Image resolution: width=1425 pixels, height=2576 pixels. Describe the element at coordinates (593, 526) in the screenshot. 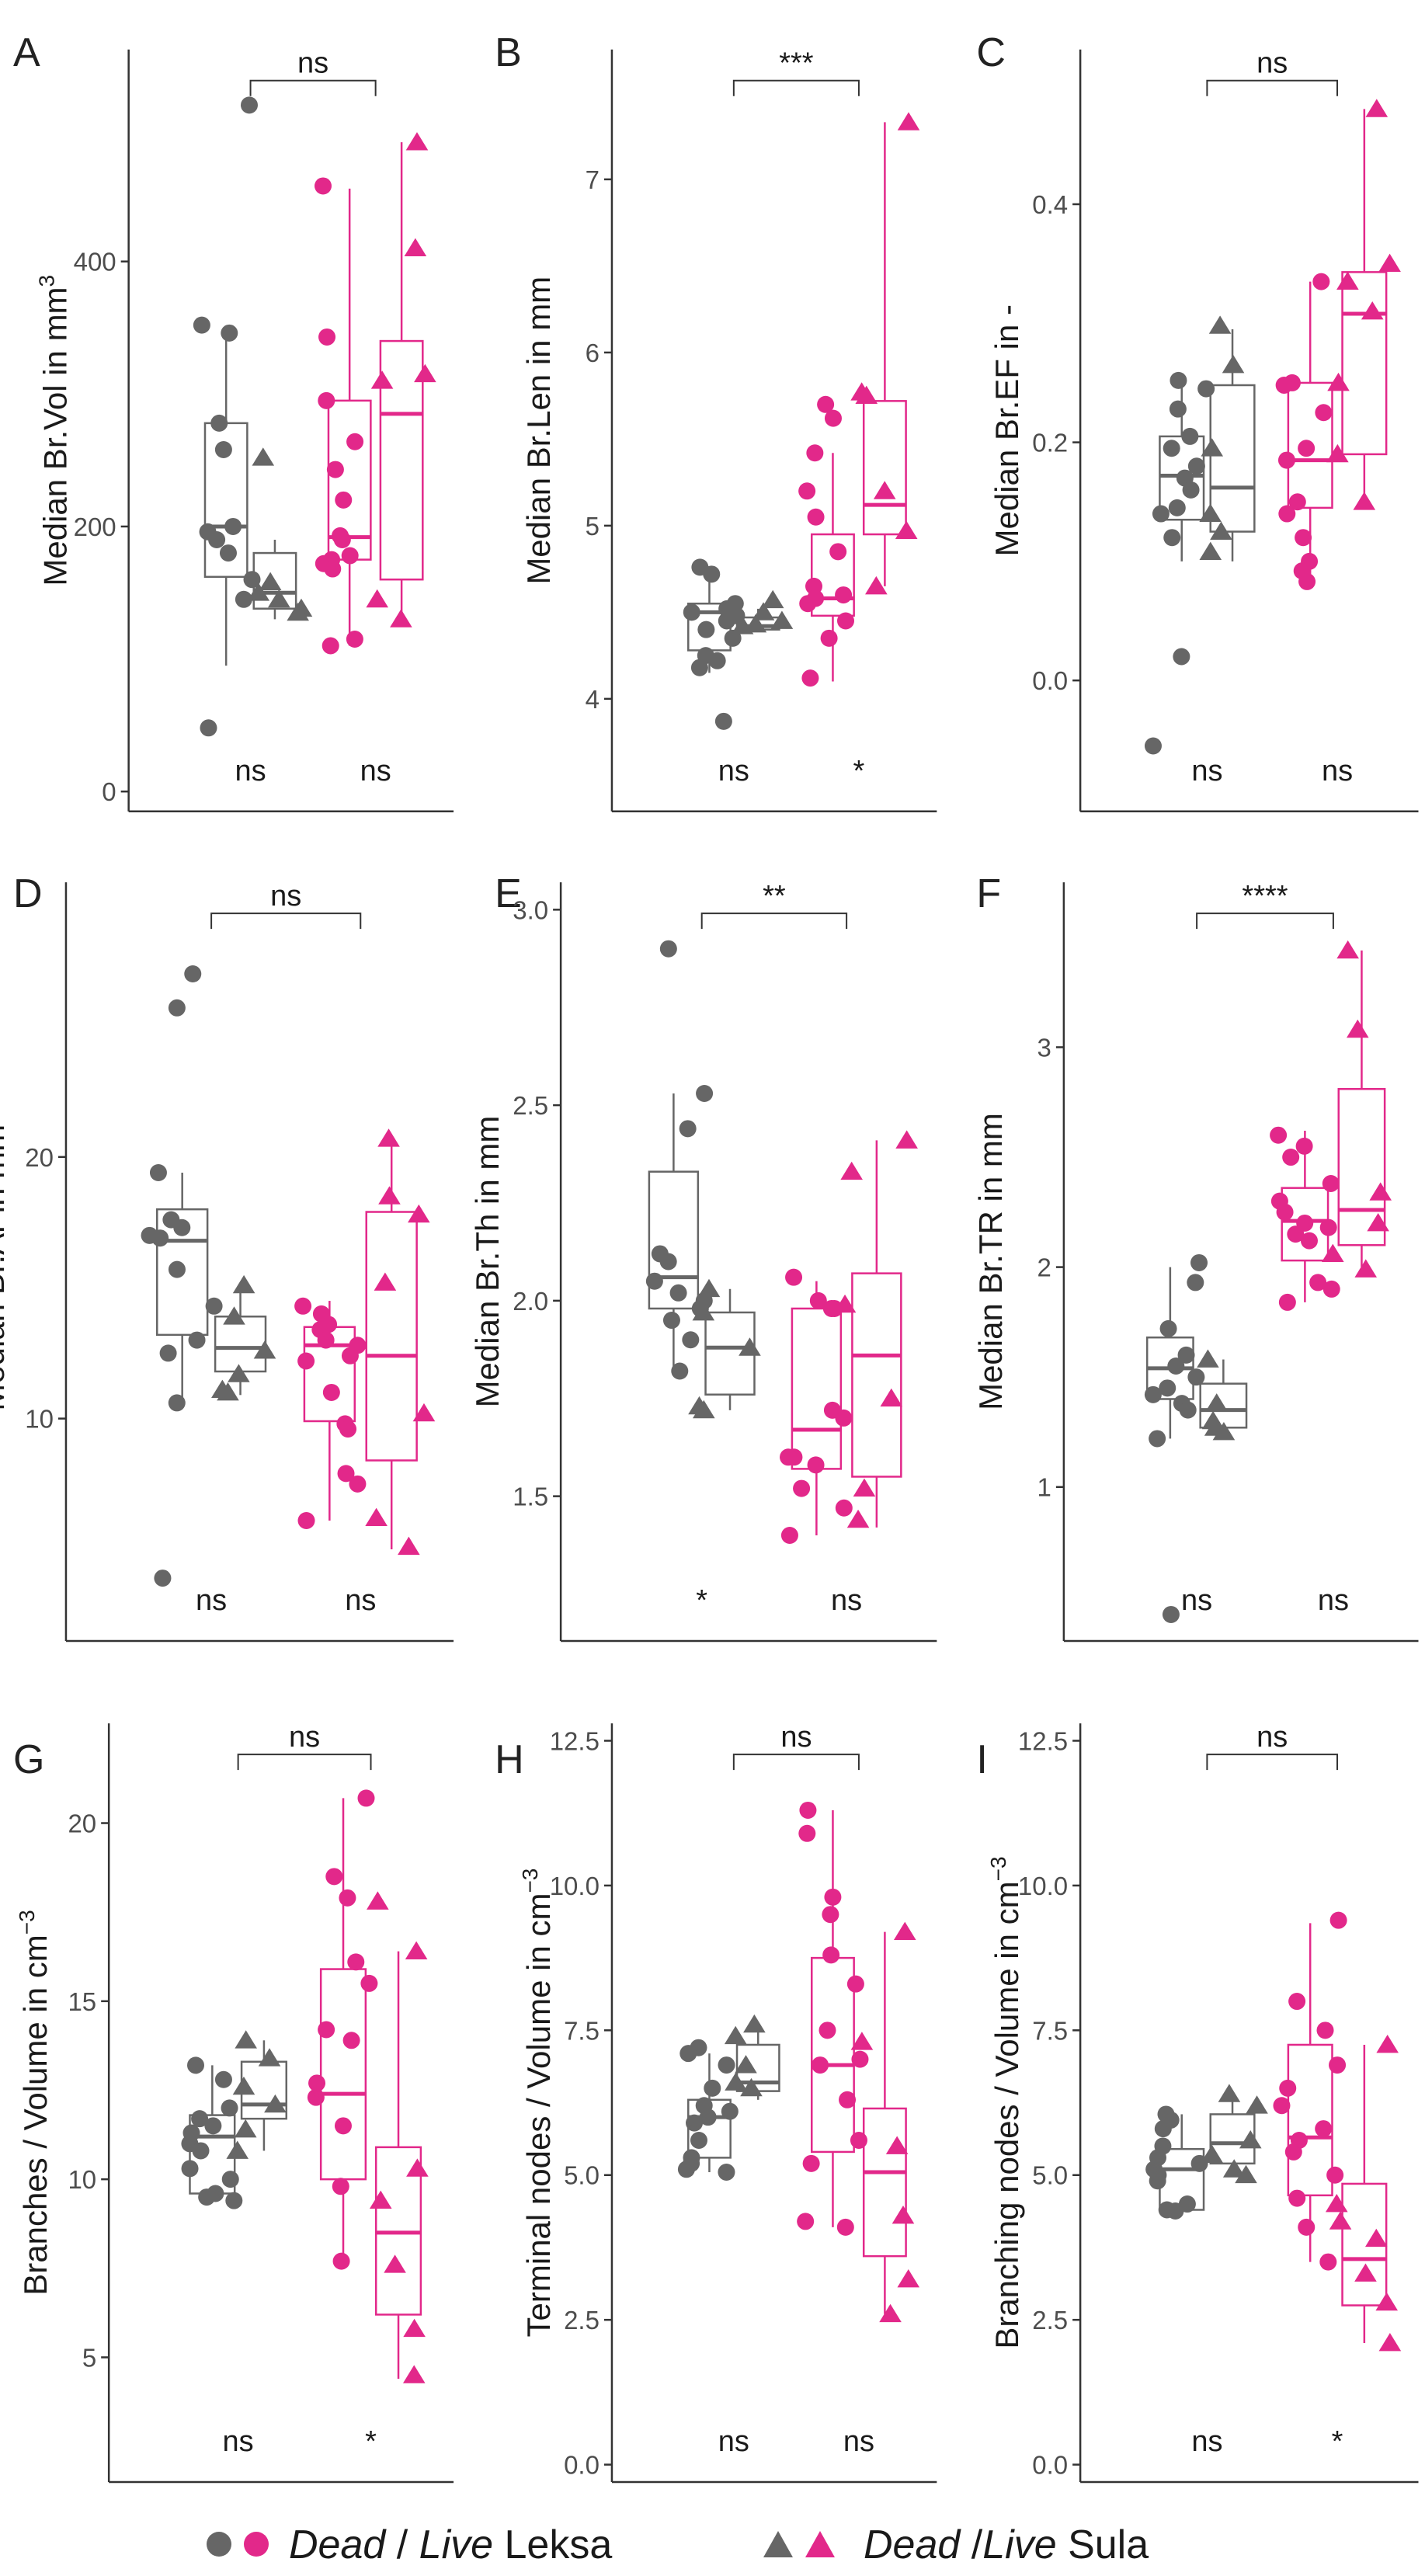

I see `panel-b-y-tick-label: 5` at that location.